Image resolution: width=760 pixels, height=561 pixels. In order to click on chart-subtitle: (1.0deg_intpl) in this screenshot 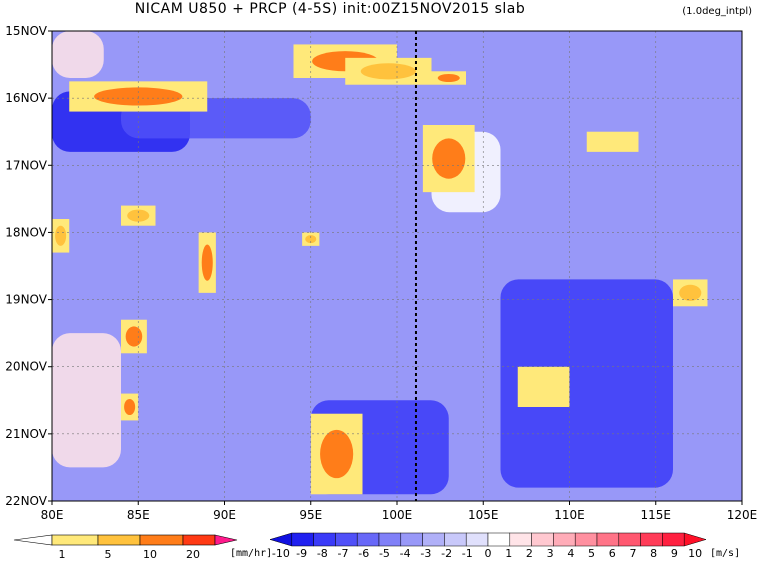, I will do `click(717, 11)`.